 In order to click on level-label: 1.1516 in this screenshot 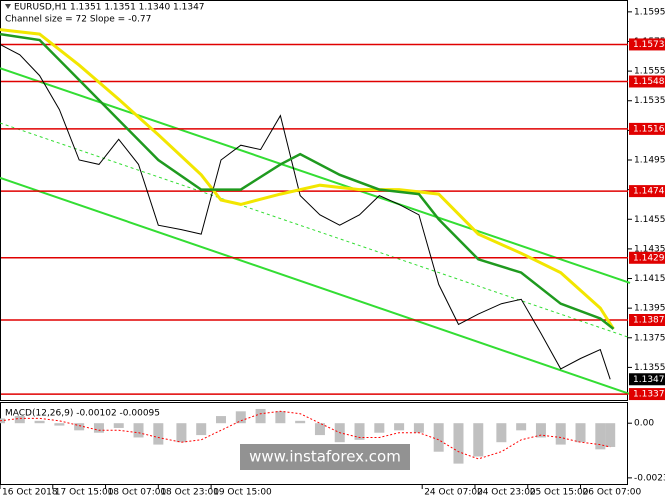, I will do `click(649, 129)`.